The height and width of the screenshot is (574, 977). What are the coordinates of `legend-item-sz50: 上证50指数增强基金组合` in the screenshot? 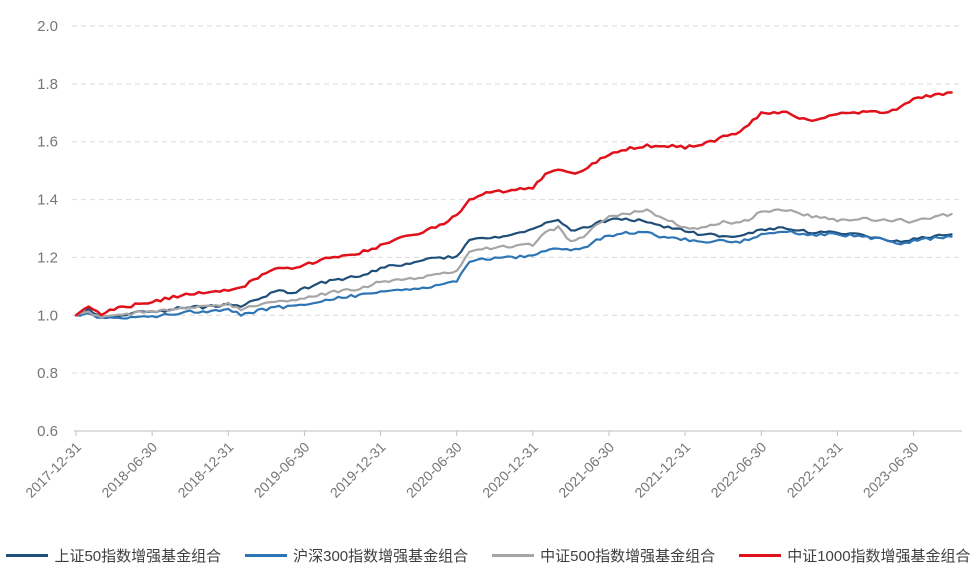 It's located at (113, 555).